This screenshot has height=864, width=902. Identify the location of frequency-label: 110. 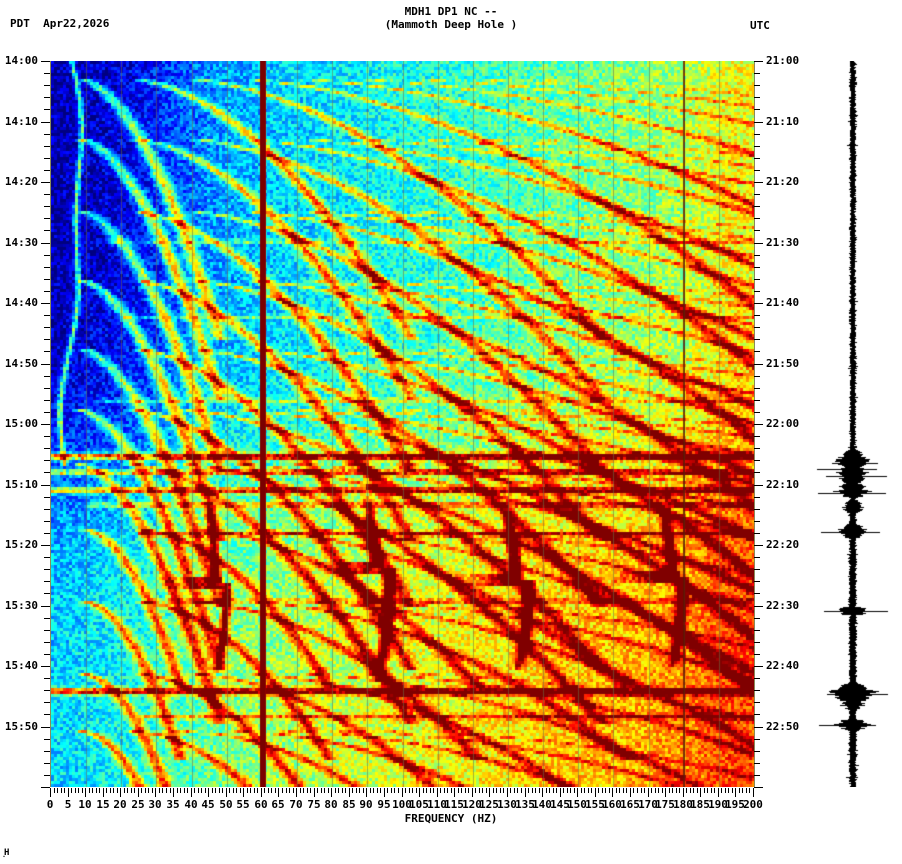
(437, 804).